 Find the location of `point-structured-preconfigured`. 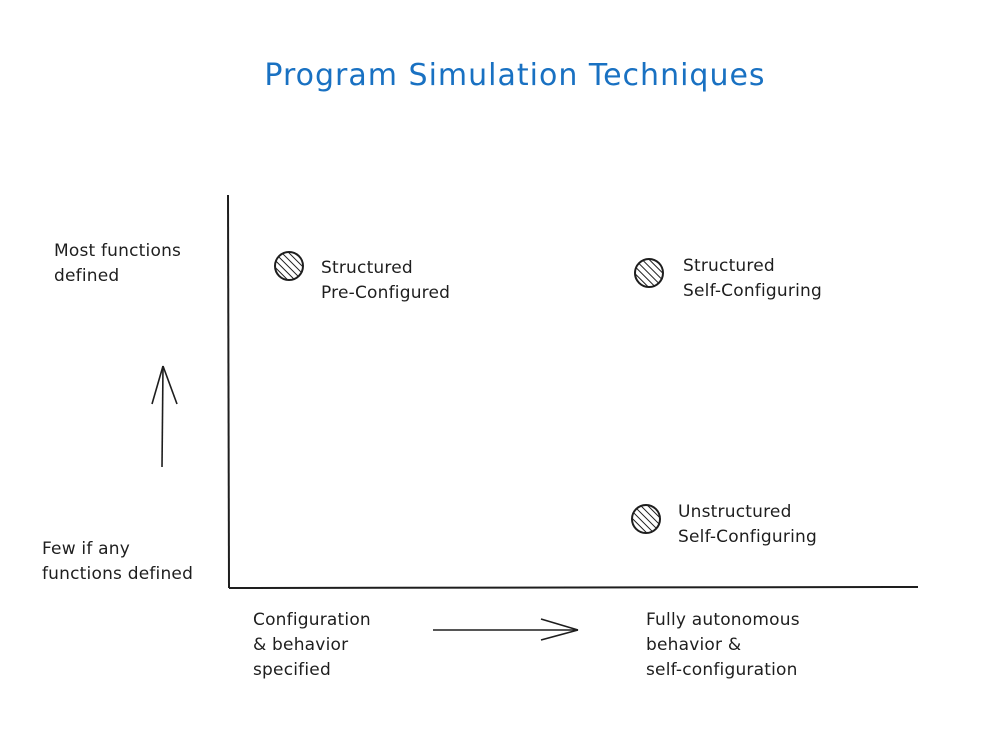

point-structured-preconfigured is located at coordinates (289, 266).